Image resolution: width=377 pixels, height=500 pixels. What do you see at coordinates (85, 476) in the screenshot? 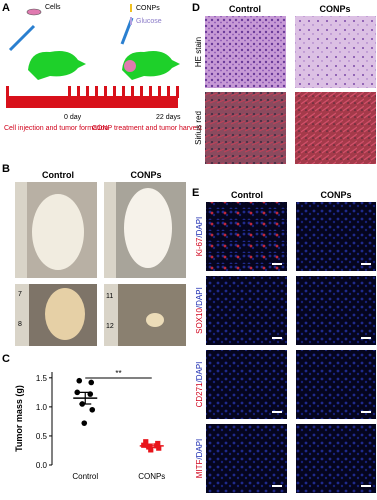
I see `x-tick-label: Control` at bounding box center [85, 476].